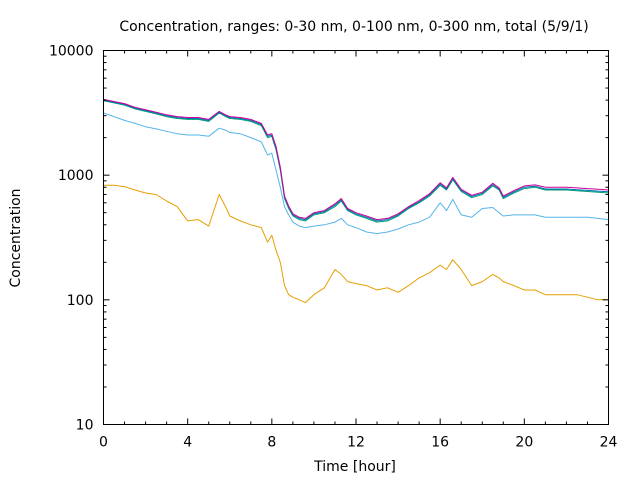 The height and width of the screenshot is (480, 640). I want to click on x-tick-label: 20, so click(524, 443).